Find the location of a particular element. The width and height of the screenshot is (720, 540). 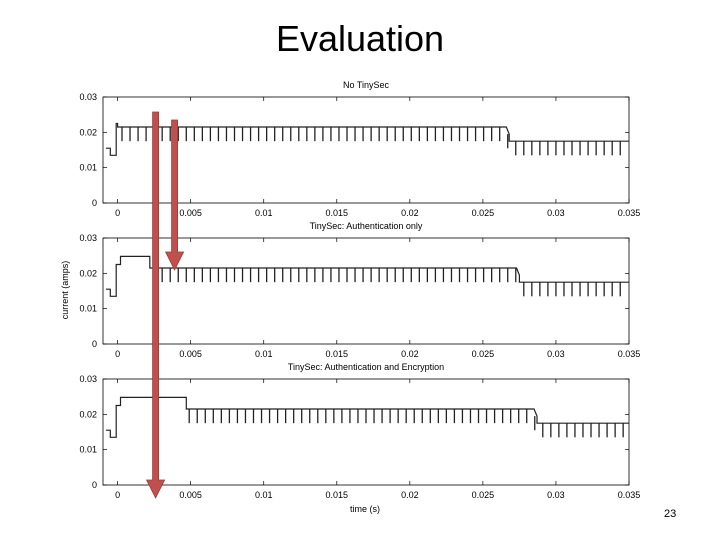

shared-ylabel: current (amps) is located at coordinates (65, 290).